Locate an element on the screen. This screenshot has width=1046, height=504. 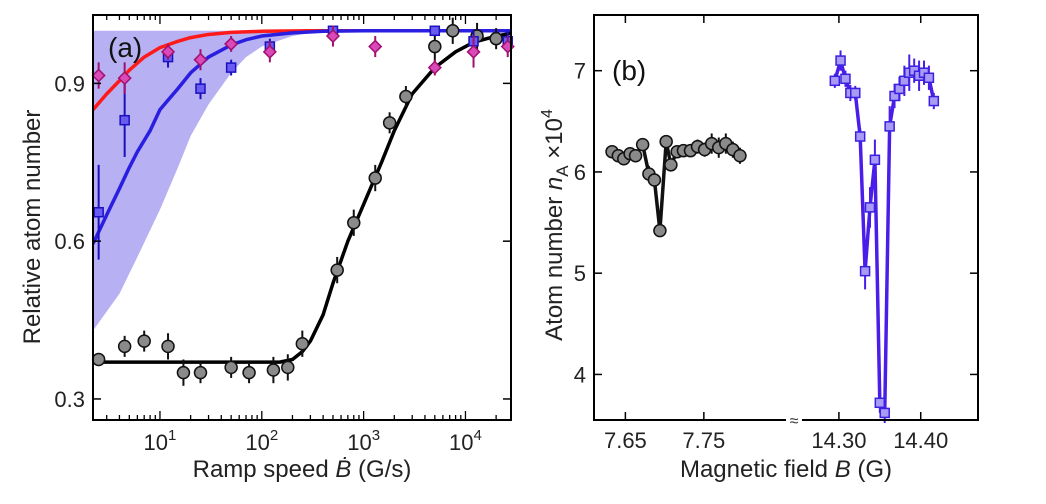
panel-label-a: (a) is located at coordinates (125, 47).